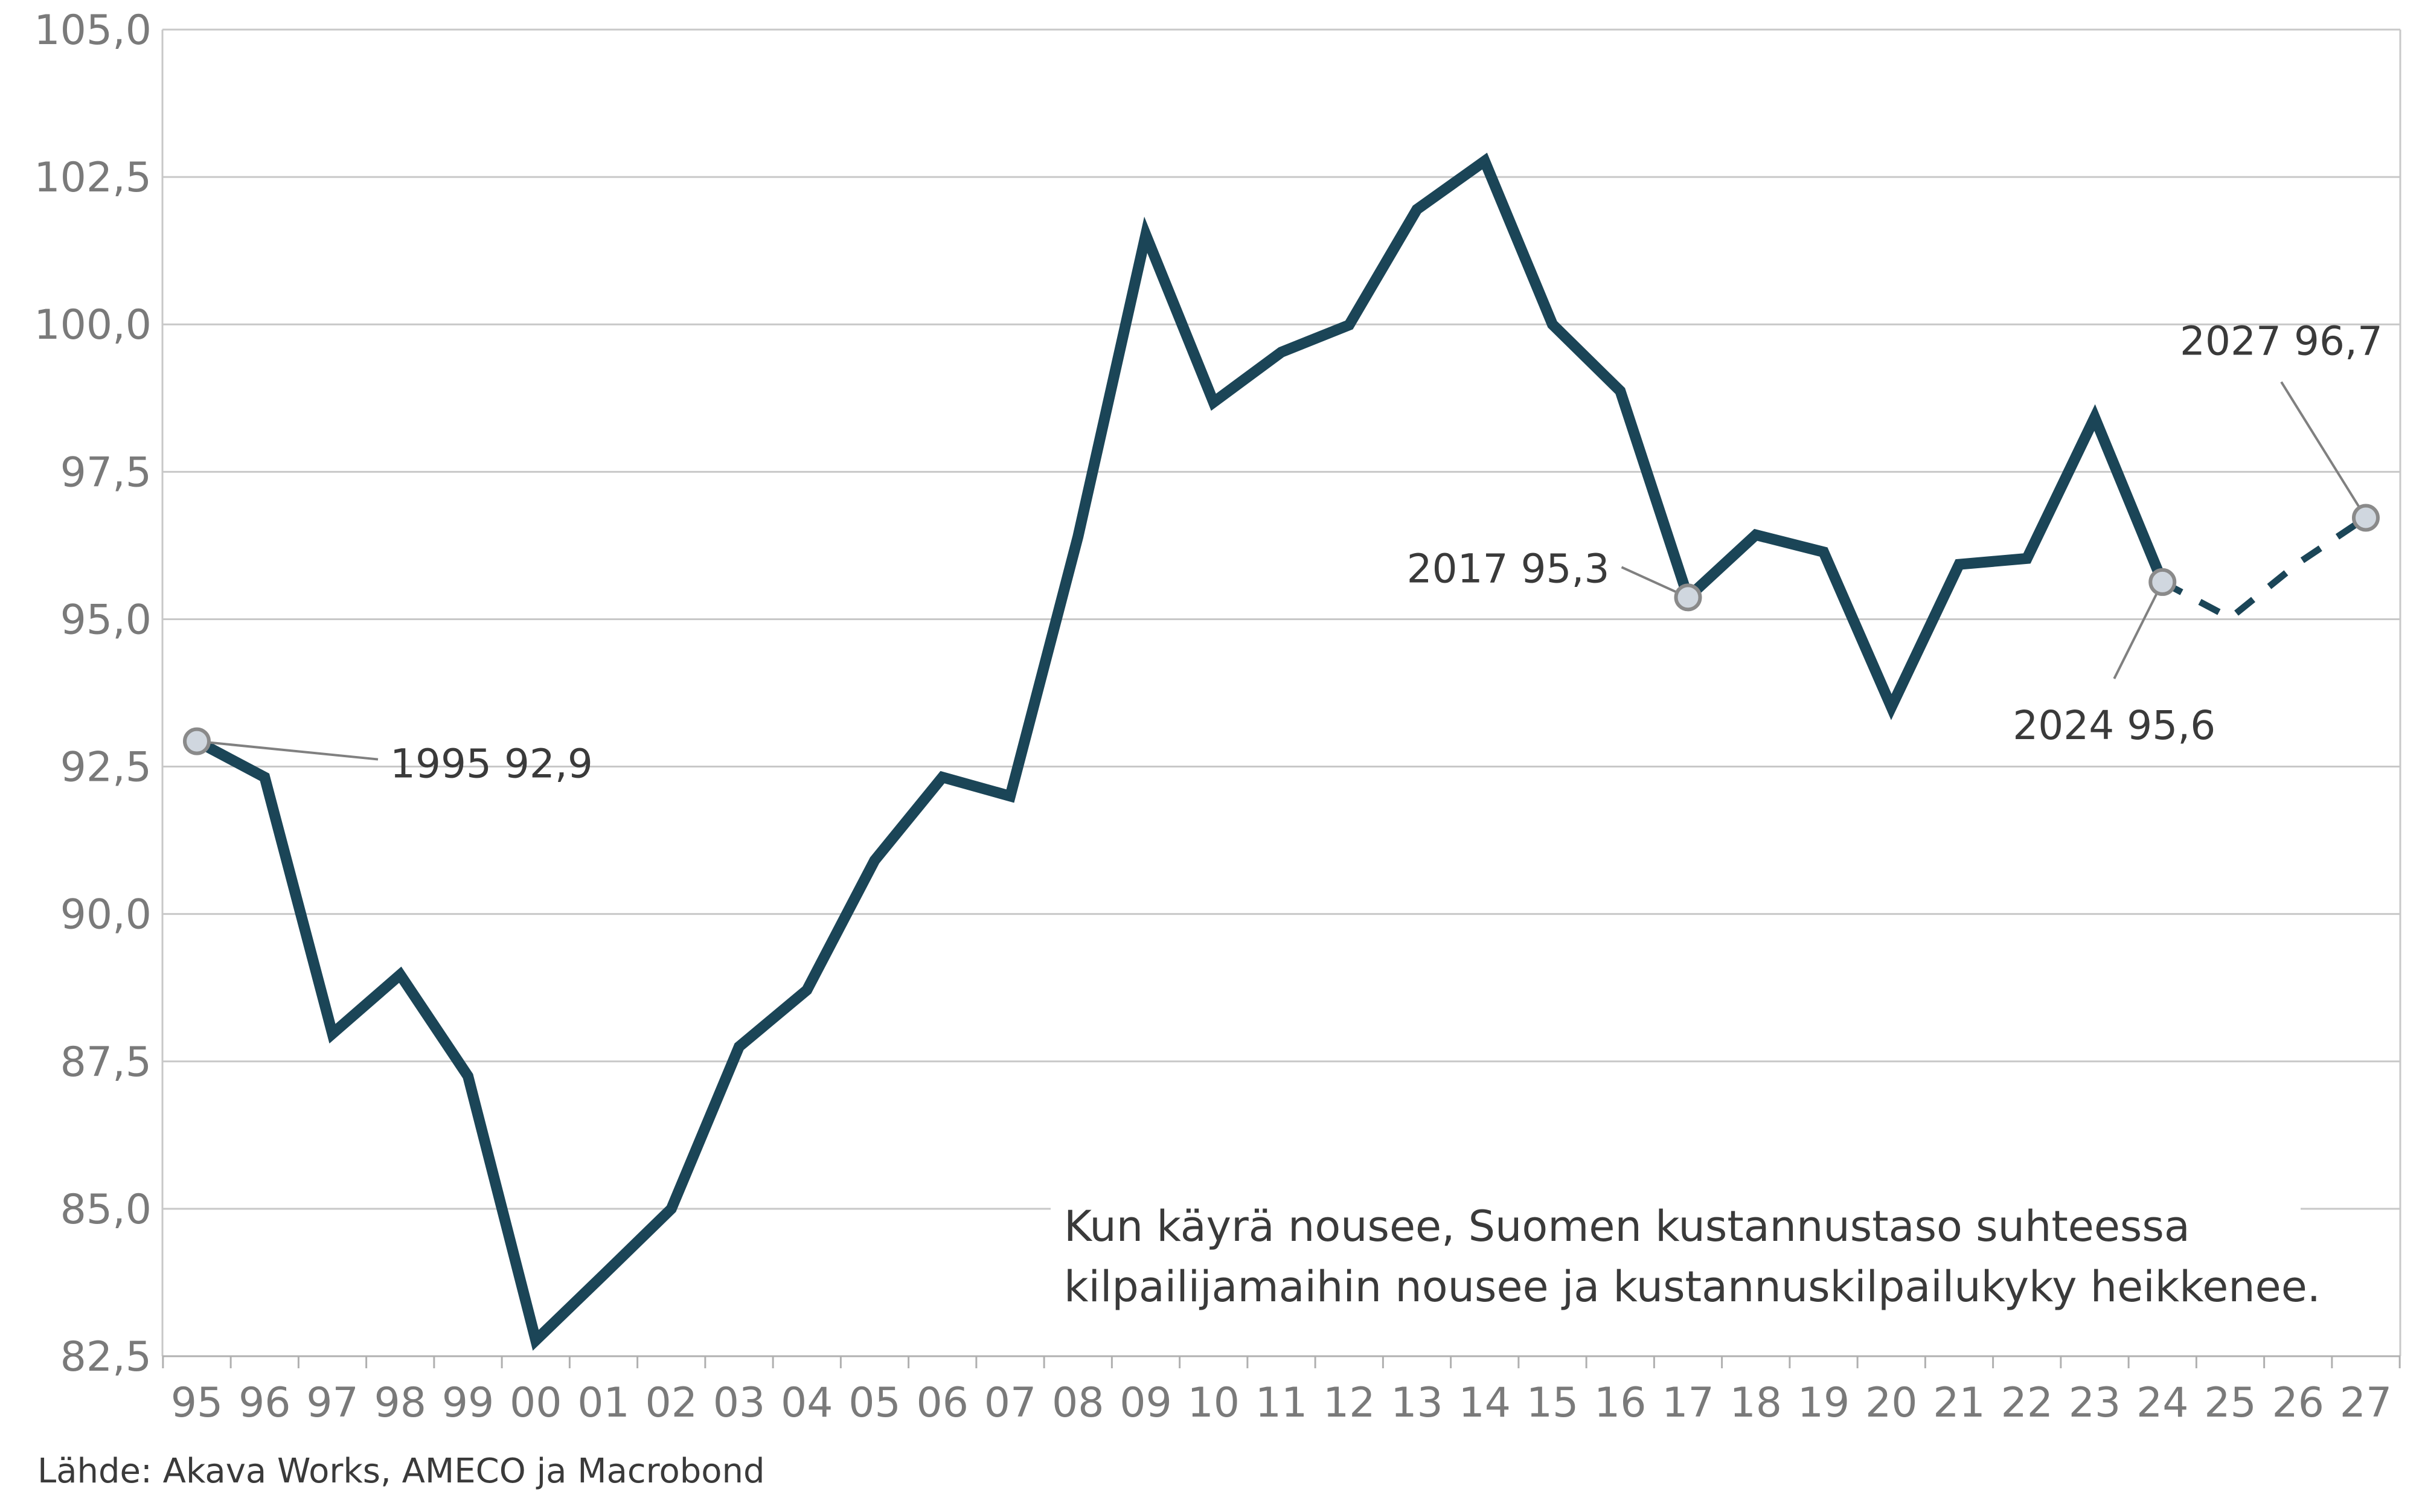 This screenshot has height=1512, width=2425. What do you see at coordinates (942, 1403) in the screenshot?
I see `x-tick-label: 06` at bounding box center [942, 1403].